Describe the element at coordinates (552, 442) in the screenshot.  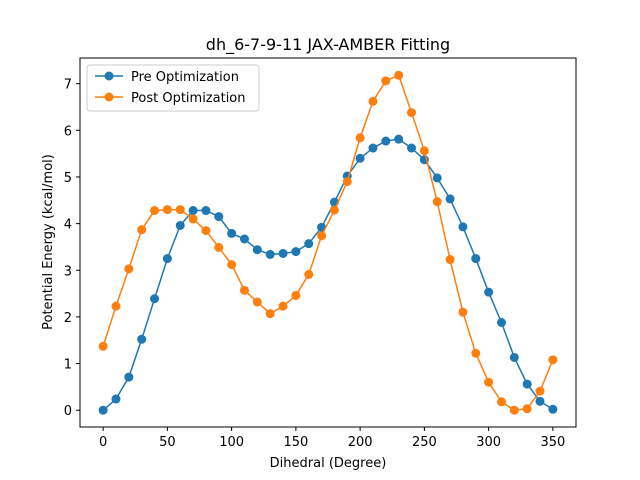
I see `x-tick-label: 350` at that location.